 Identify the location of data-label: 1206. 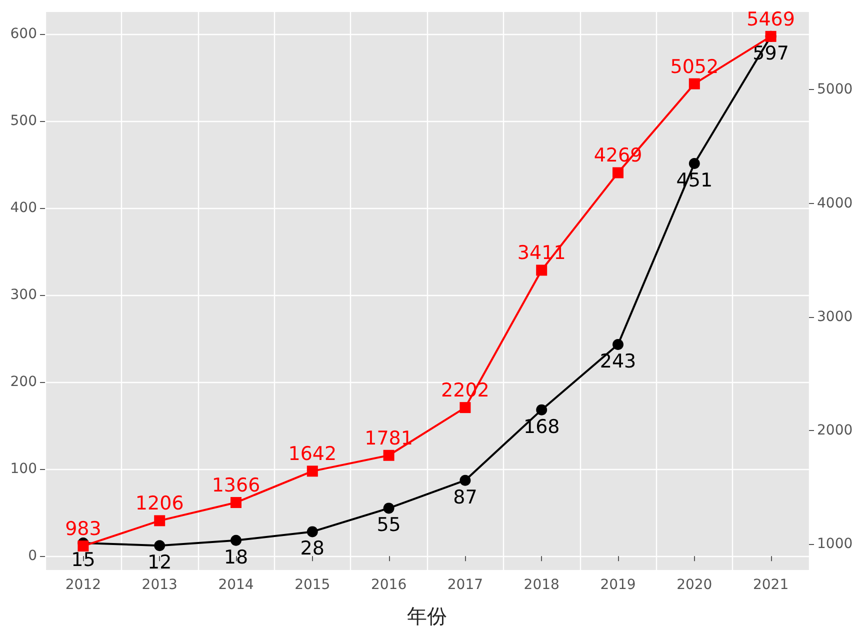
(159, 503).